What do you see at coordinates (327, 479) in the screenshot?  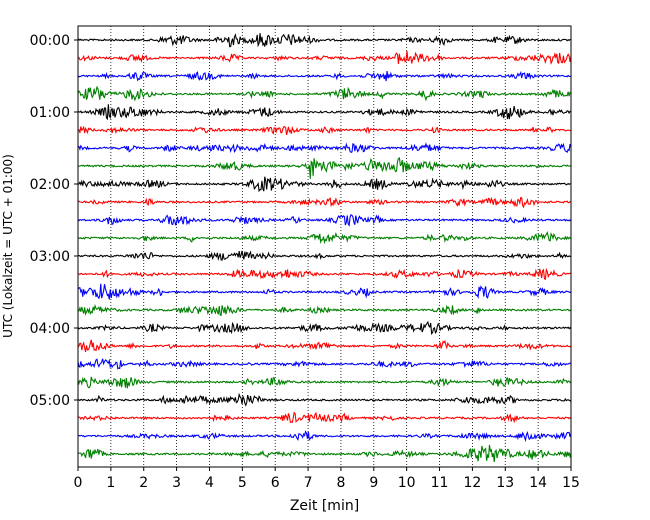 I see `x-axis-ticks: 0 1 2 3 4 5 6 7 8 9 10 11 12 13 14 15` at bounding box center [327, 479].